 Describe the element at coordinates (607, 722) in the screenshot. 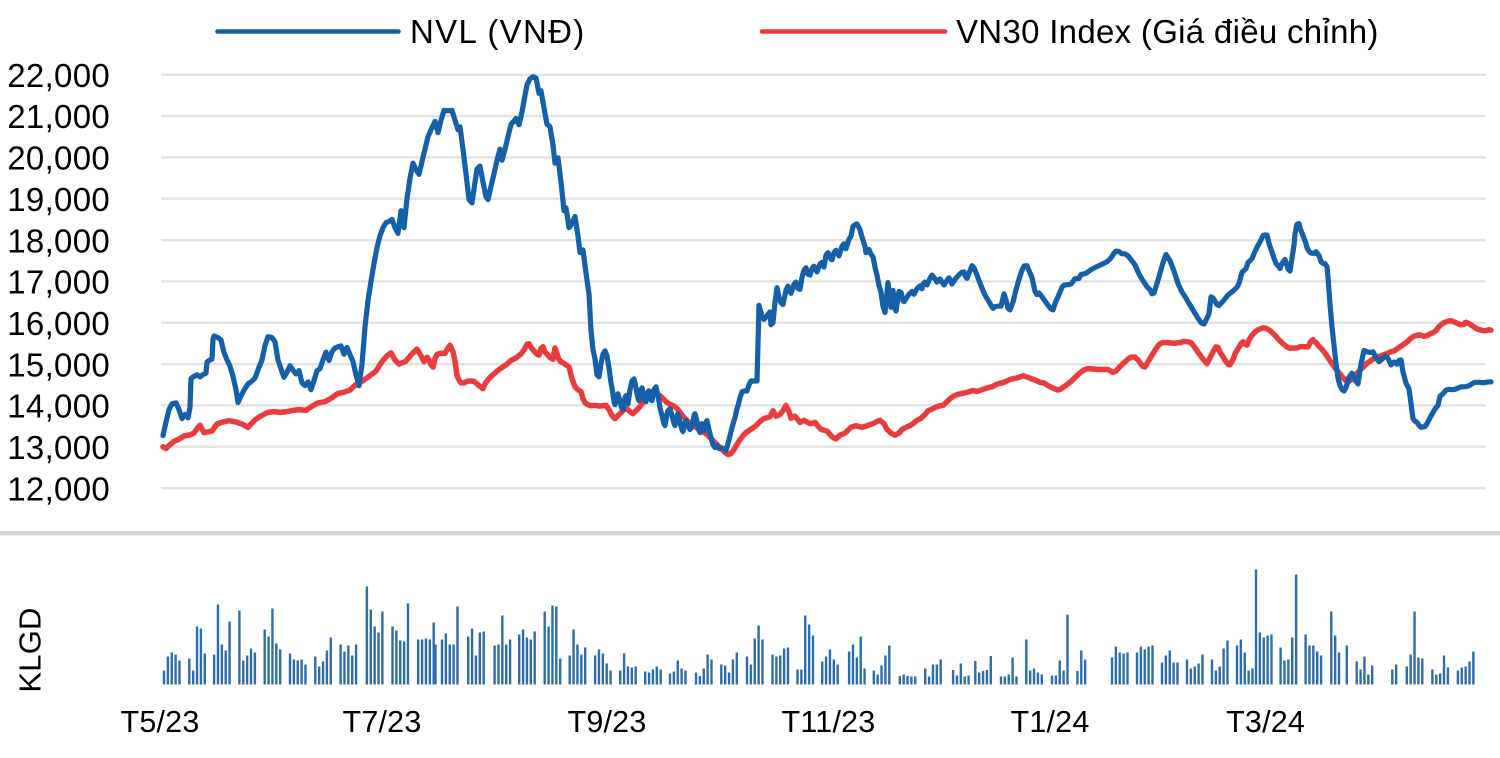

I see `svg-text: T9/23` at that location.